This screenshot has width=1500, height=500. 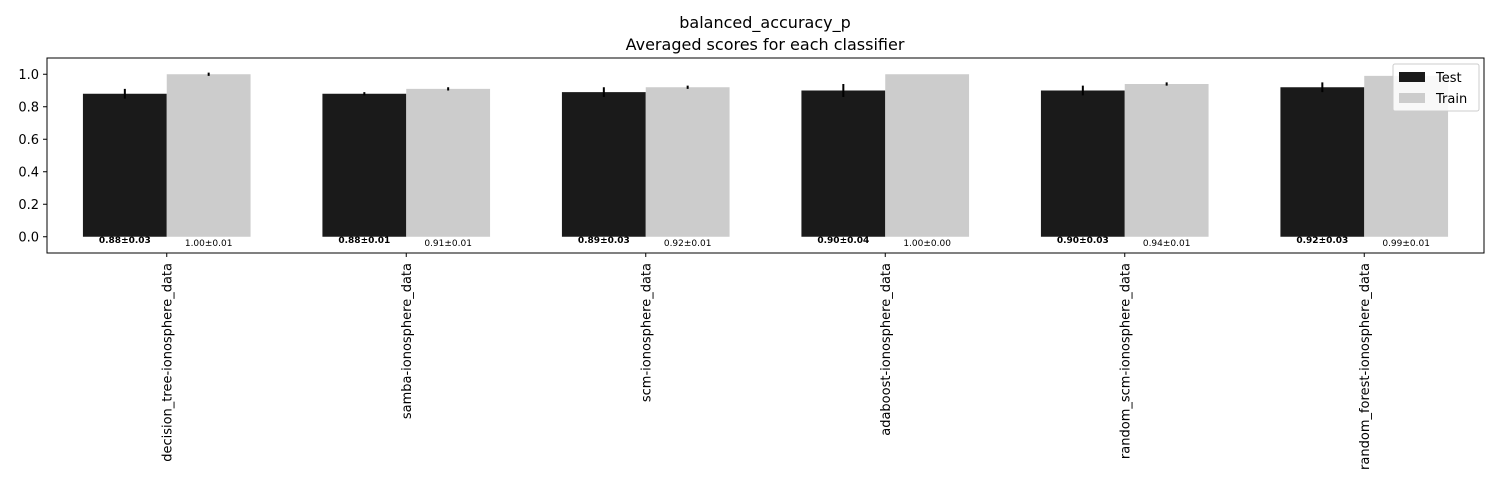 I want to click on value-label-train-0: 1.00±0.01, so click(x=209, y=244).